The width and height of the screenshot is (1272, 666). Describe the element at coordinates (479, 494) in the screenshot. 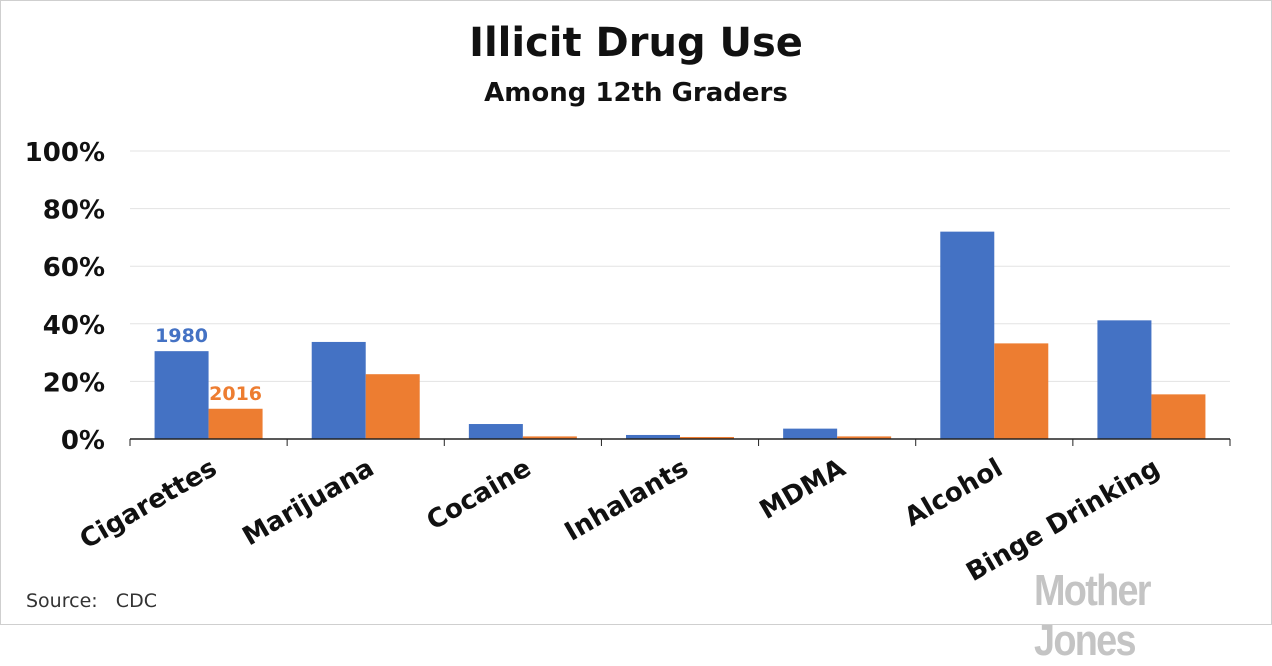

I see `x-tick-label: Cocaine` at that location.